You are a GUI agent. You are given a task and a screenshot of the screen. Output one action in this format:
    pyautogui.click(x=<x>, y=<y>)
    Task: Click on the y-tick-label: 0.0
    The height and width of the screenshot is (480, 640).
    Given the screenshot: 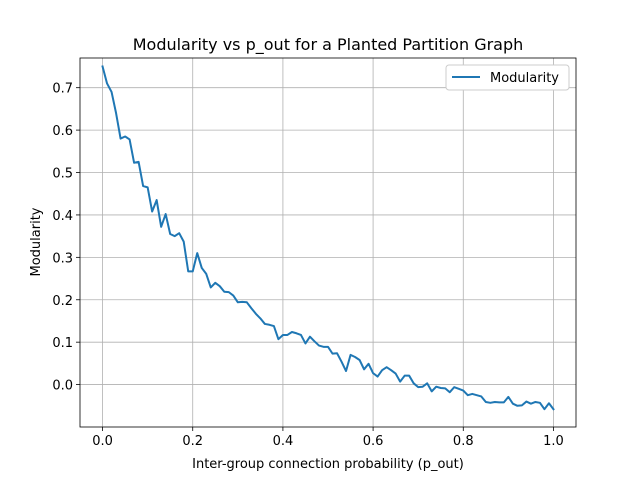 What is the action you would take?
    pyautogui.click(x=62, y=386)
    